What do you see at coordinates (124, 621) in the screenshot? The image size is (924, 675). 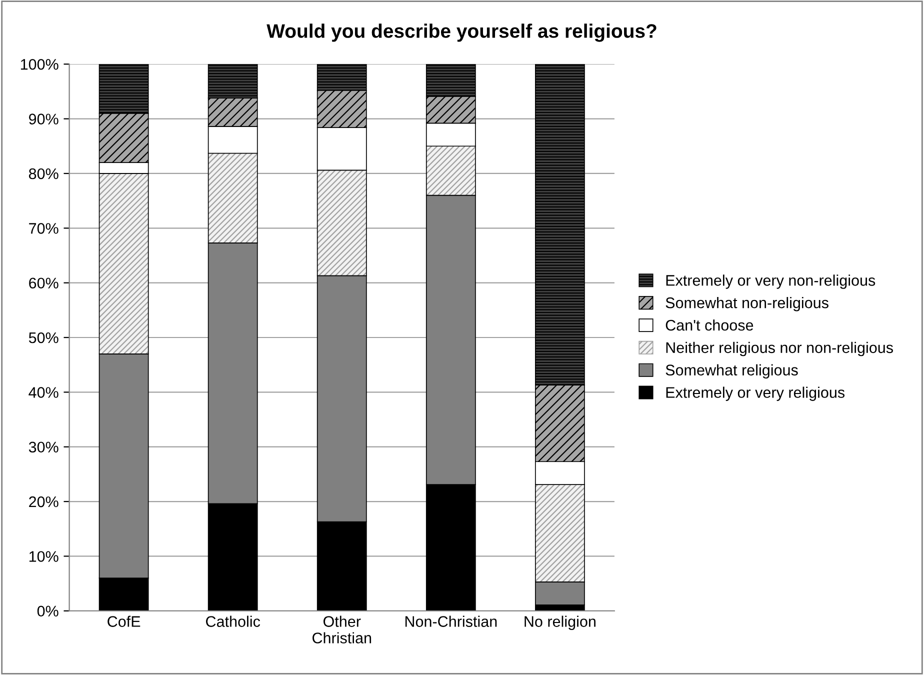 I see `x-tick-label: CofE` at bounding box center [124, 621].